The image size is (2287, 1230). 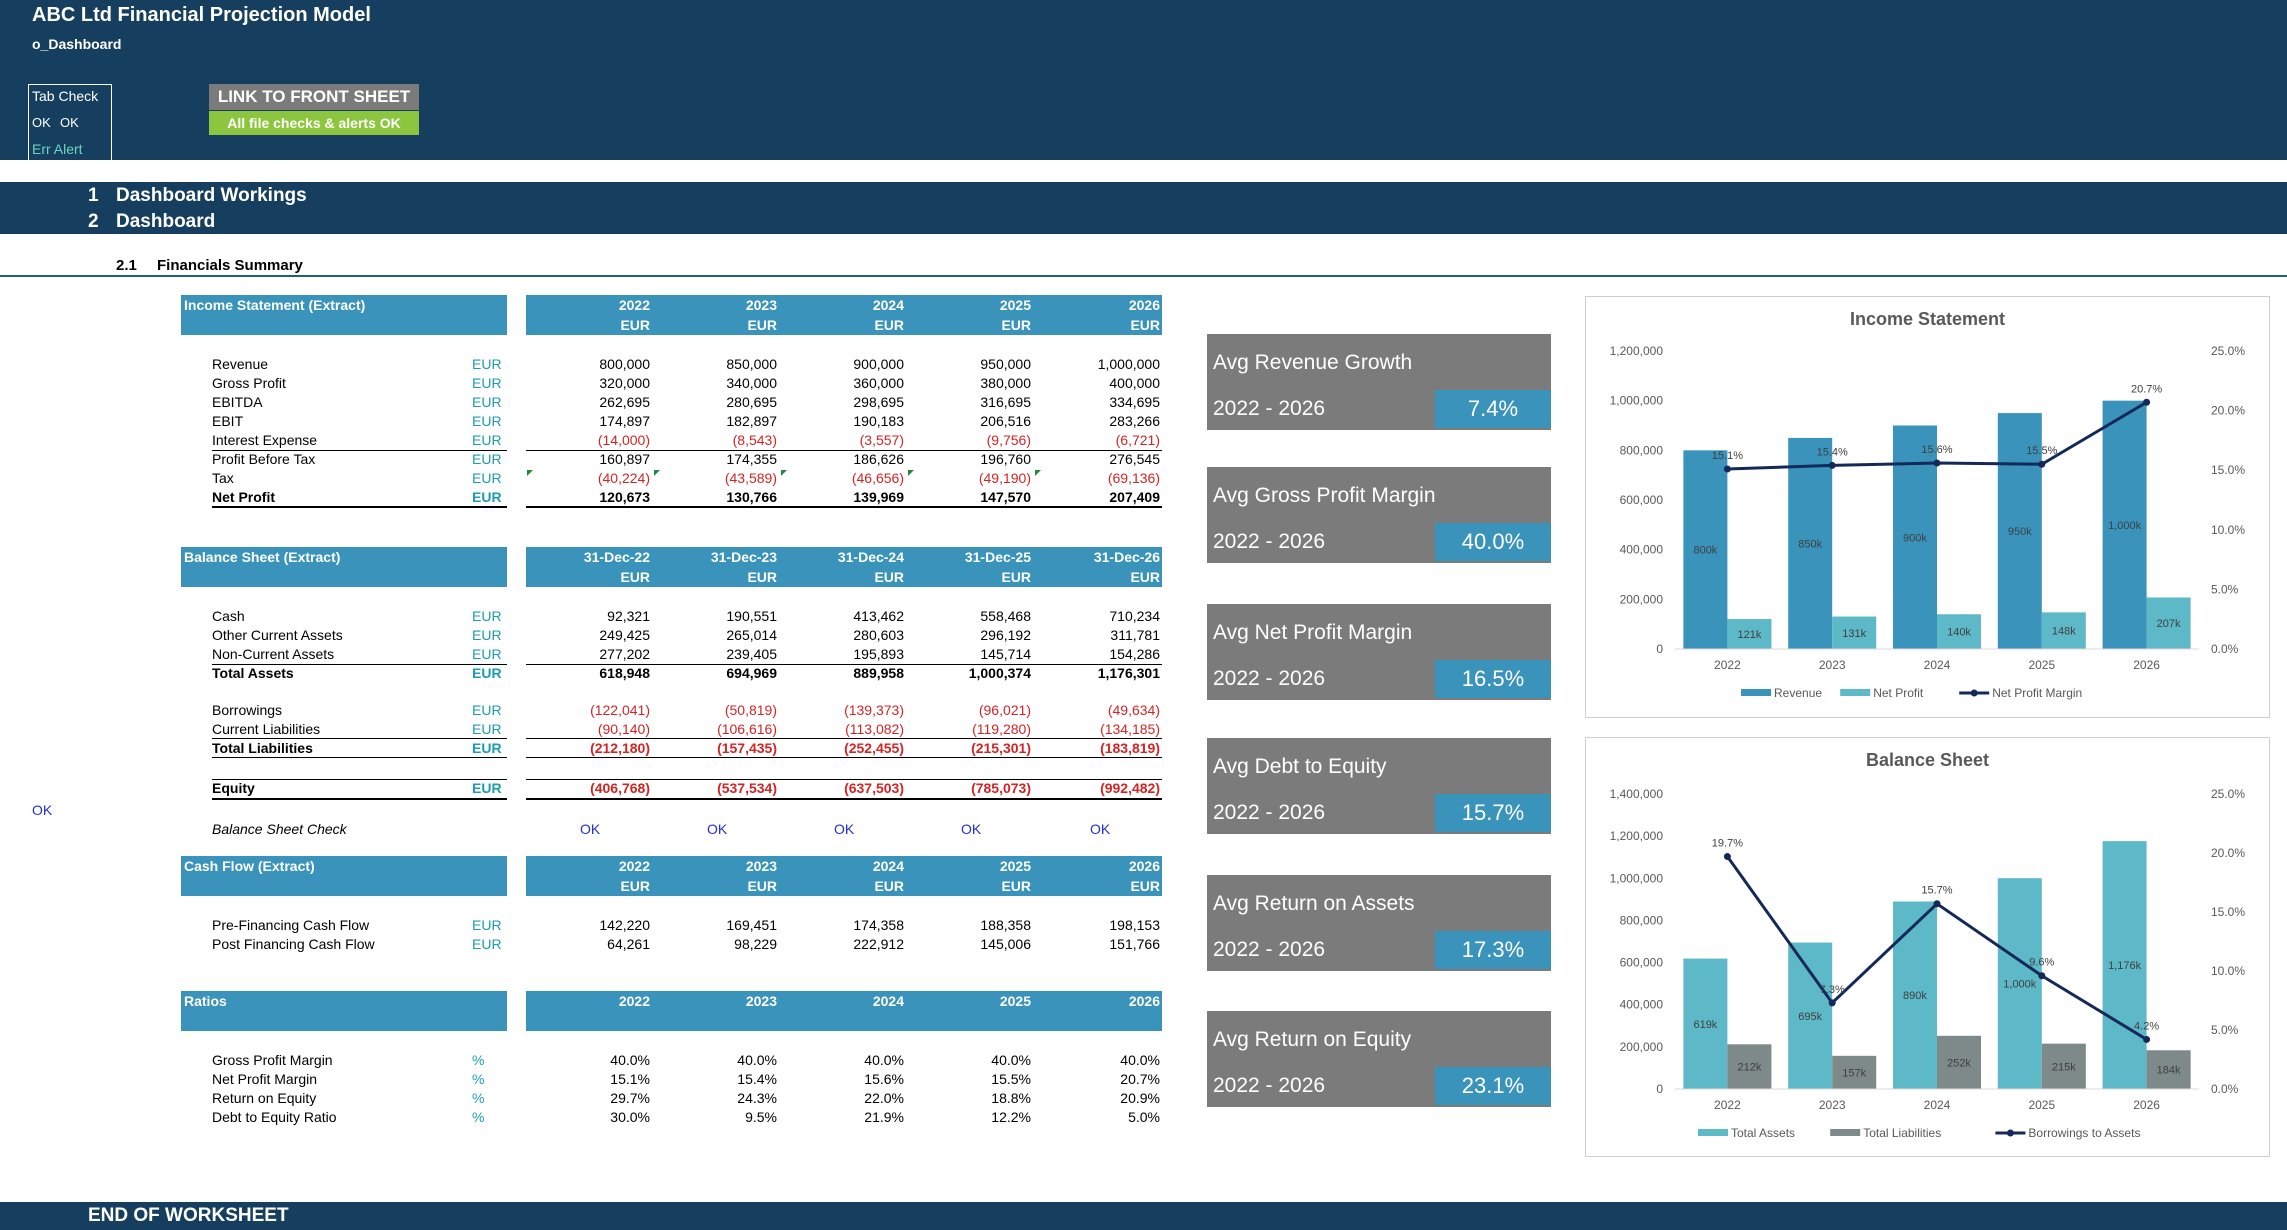 What do you see at coordinates (624, 459) in the screenshot?
I see `income-cell: 160,897` at bounding box center [624, 459].